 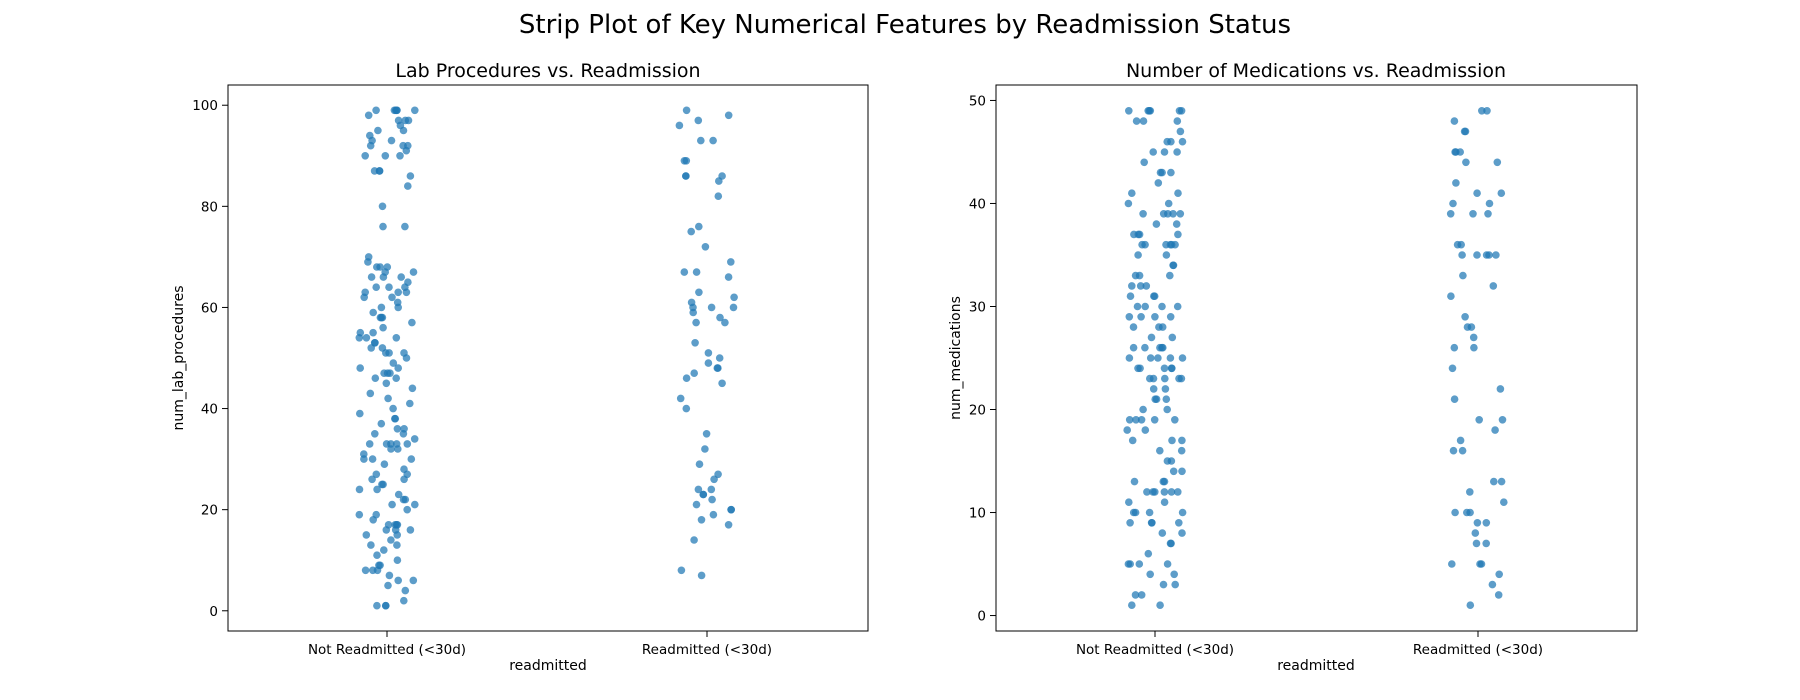 I want to click on lab-procedures-ytick-label: 40, so click(x=209, y=410).